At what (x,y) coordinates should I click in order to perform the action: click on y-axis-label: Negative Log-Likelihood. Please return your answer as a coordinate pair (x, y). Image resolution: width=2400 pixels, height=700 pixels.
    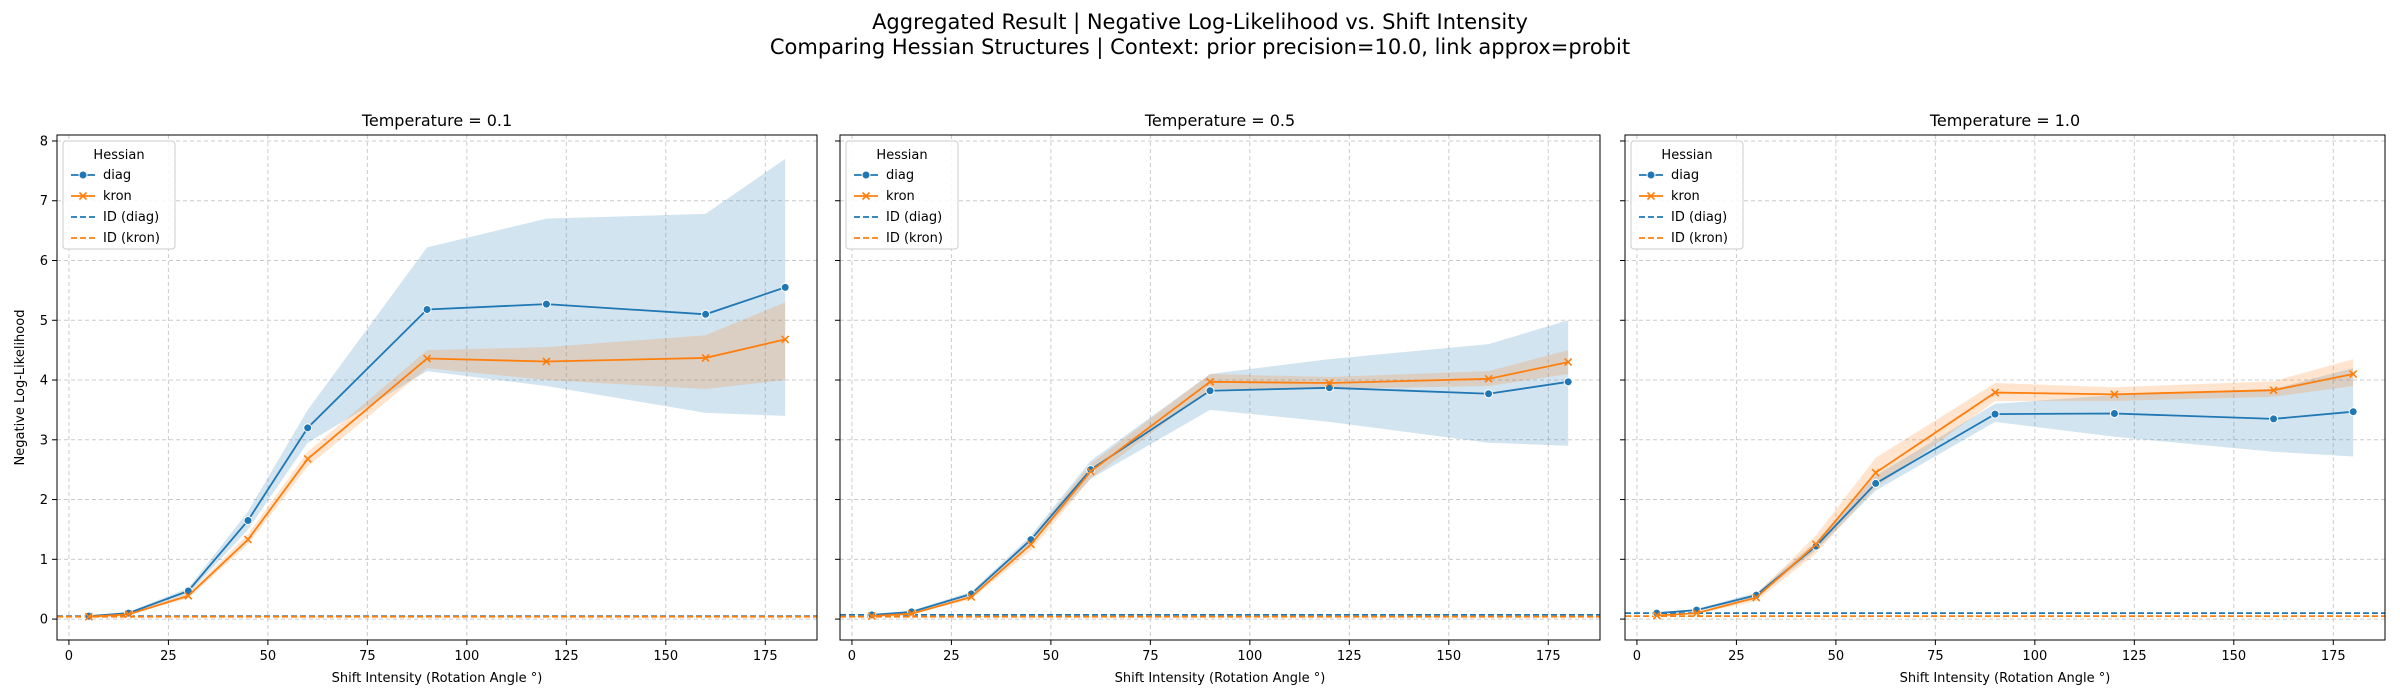
    Looking at the image, I should click on (20, 388).